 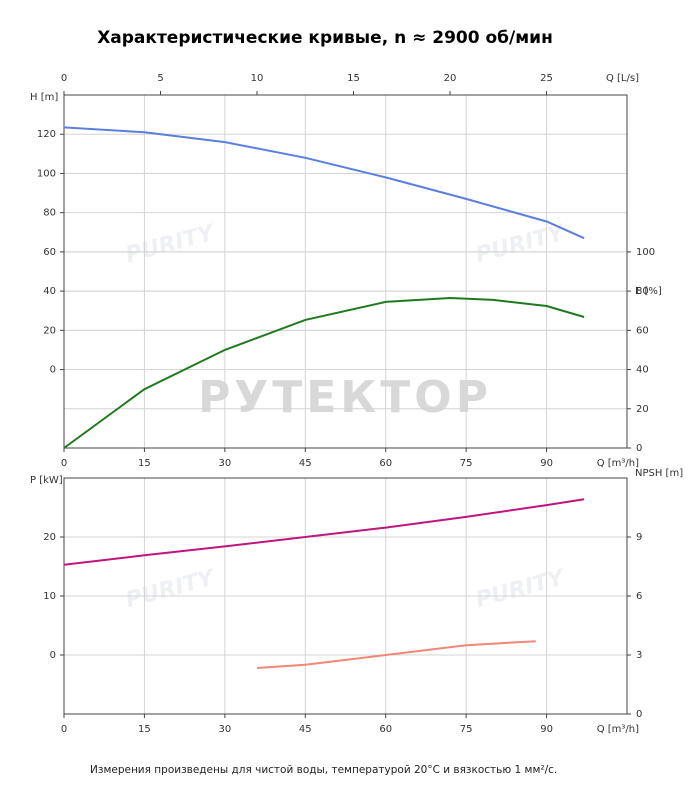 What do you see at coordinates (160, 78) in the screenshot?
I see `x2-tick-label: 5` at bounding box center [160, 78].